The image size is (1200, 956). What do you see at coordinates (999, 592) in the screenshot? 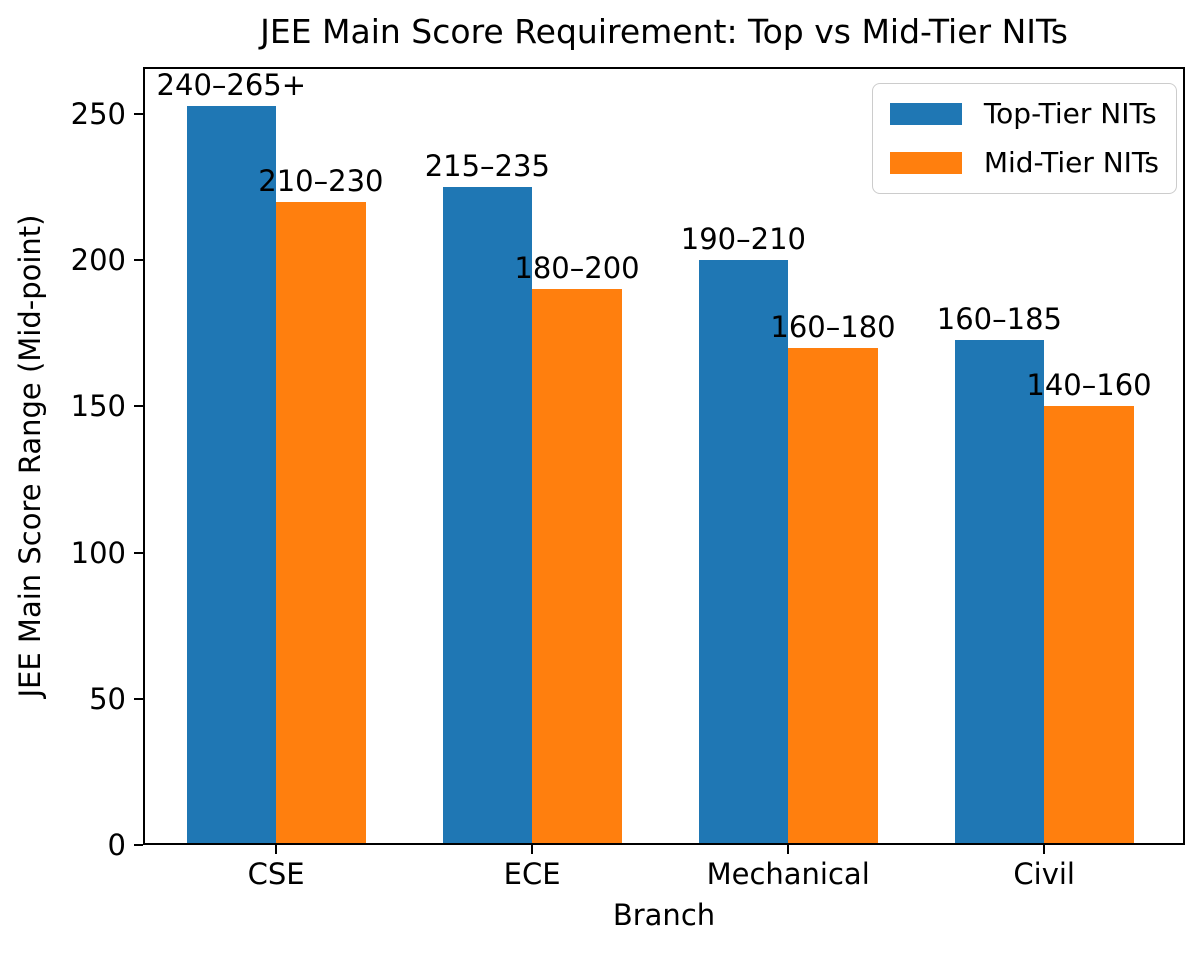
I see `bar-top-tier-nits-civil` at bounding box center [999, 592].